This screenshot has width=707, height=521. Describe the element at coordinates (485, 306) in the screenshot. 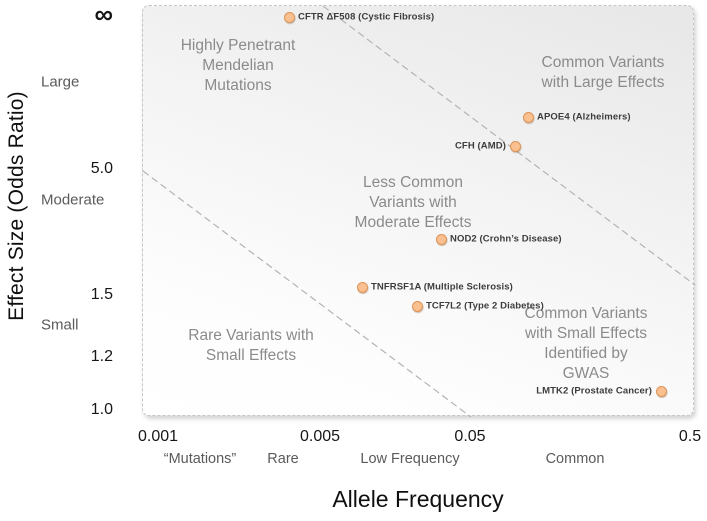

I see `point-label: TCF7L2 (Type 2 Diabetes)` at that location.